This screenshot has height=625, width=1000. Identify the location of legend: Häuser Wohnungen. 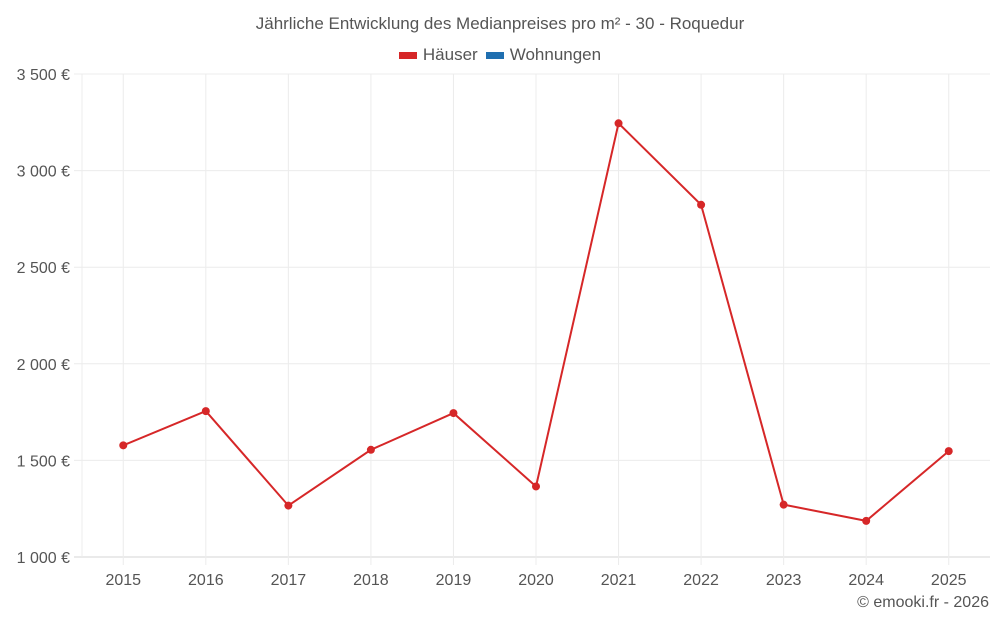
(500, 55).